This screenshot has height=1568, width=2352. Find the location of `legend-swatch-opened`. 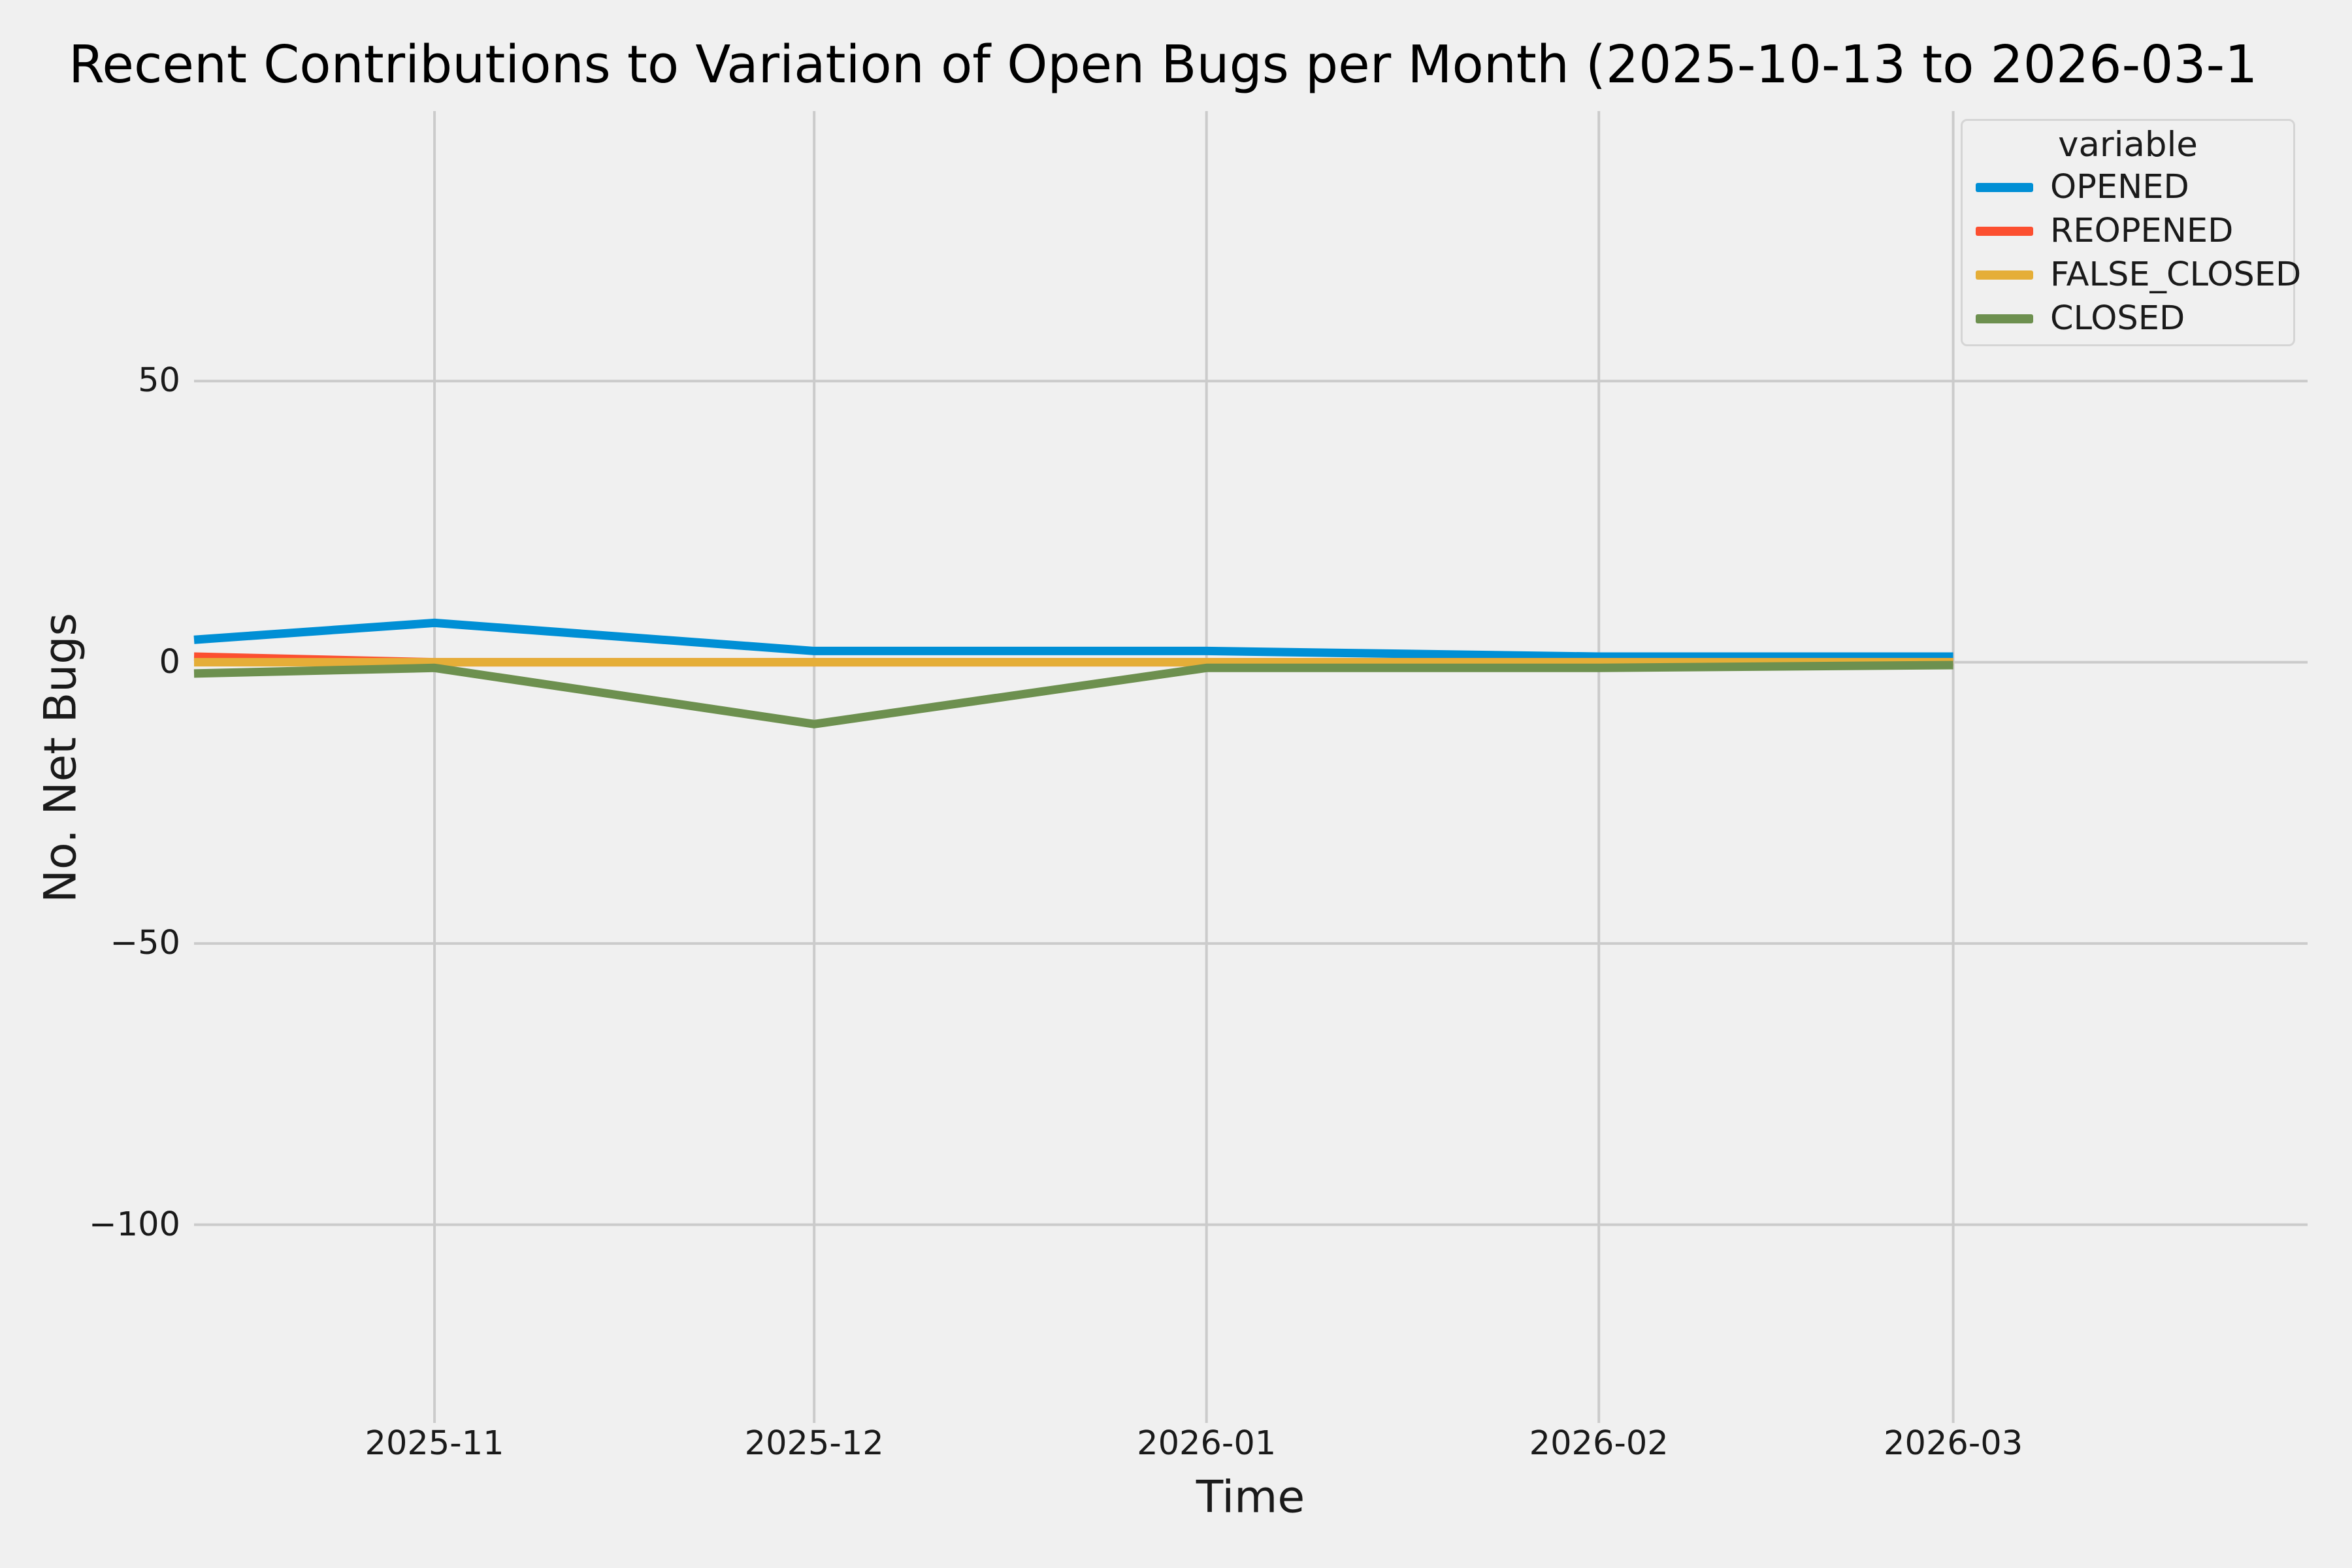

legend-swatch-opened is located at coordinates (2004, 187).